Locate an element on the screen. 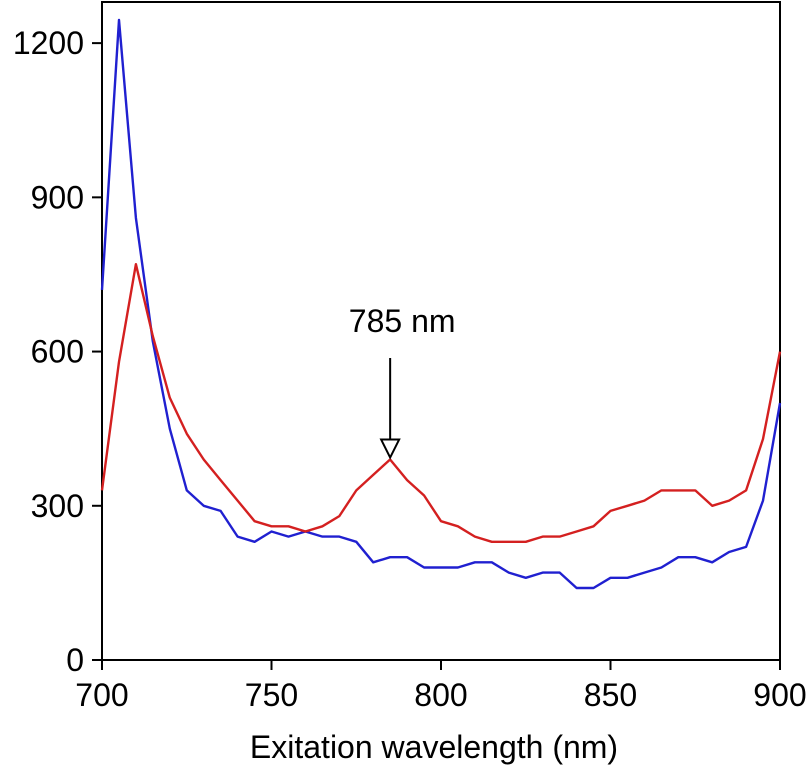 The height and width of the screenshot is (770, 810). annotation-layer: 785 nm is located at coordinates (402, 381).